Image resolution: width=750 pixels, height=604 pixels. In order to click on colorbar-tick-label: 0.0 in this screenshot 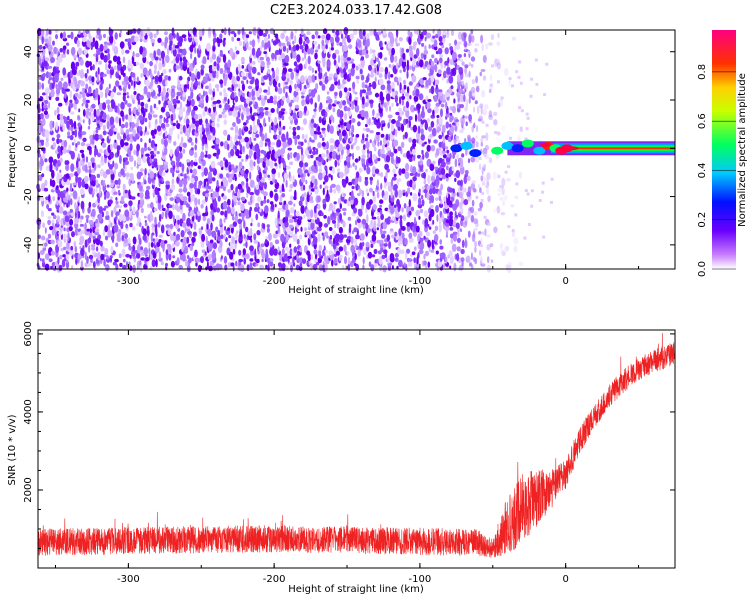, I will do `click(702, 269)`.